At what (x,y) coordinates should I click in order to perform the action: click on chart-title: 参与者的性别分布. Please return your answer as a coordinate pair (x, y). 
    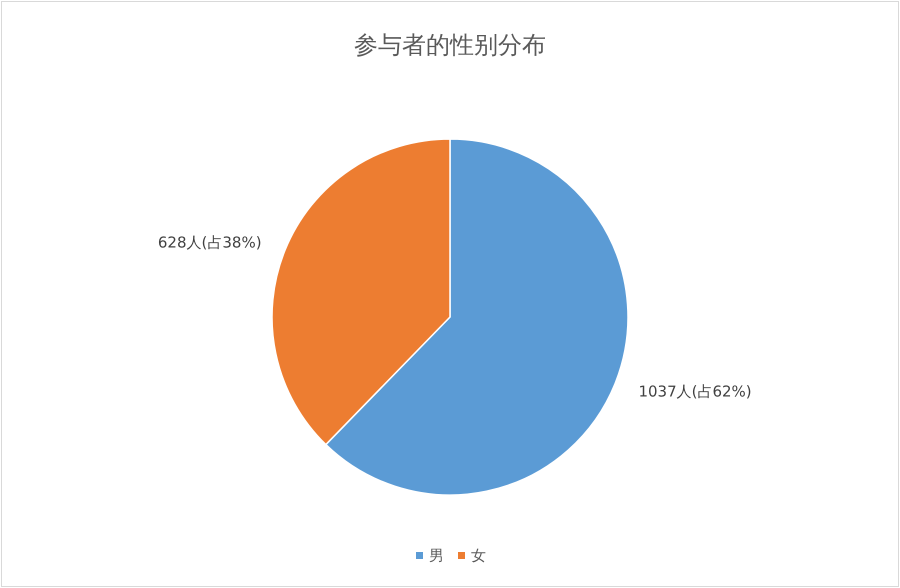
    Looking at the image, I should click on (450, 45).